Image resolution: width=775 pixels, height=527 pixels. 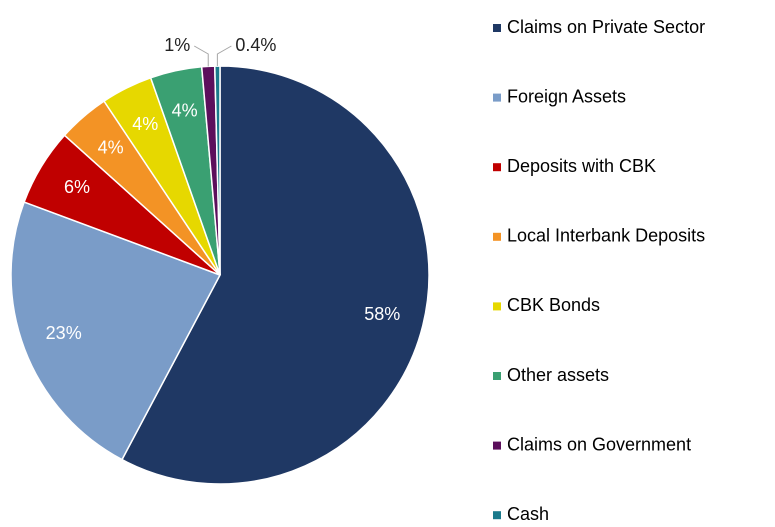 I want to click on legend-label: Foreign Assets, so click(x=566, y=96).